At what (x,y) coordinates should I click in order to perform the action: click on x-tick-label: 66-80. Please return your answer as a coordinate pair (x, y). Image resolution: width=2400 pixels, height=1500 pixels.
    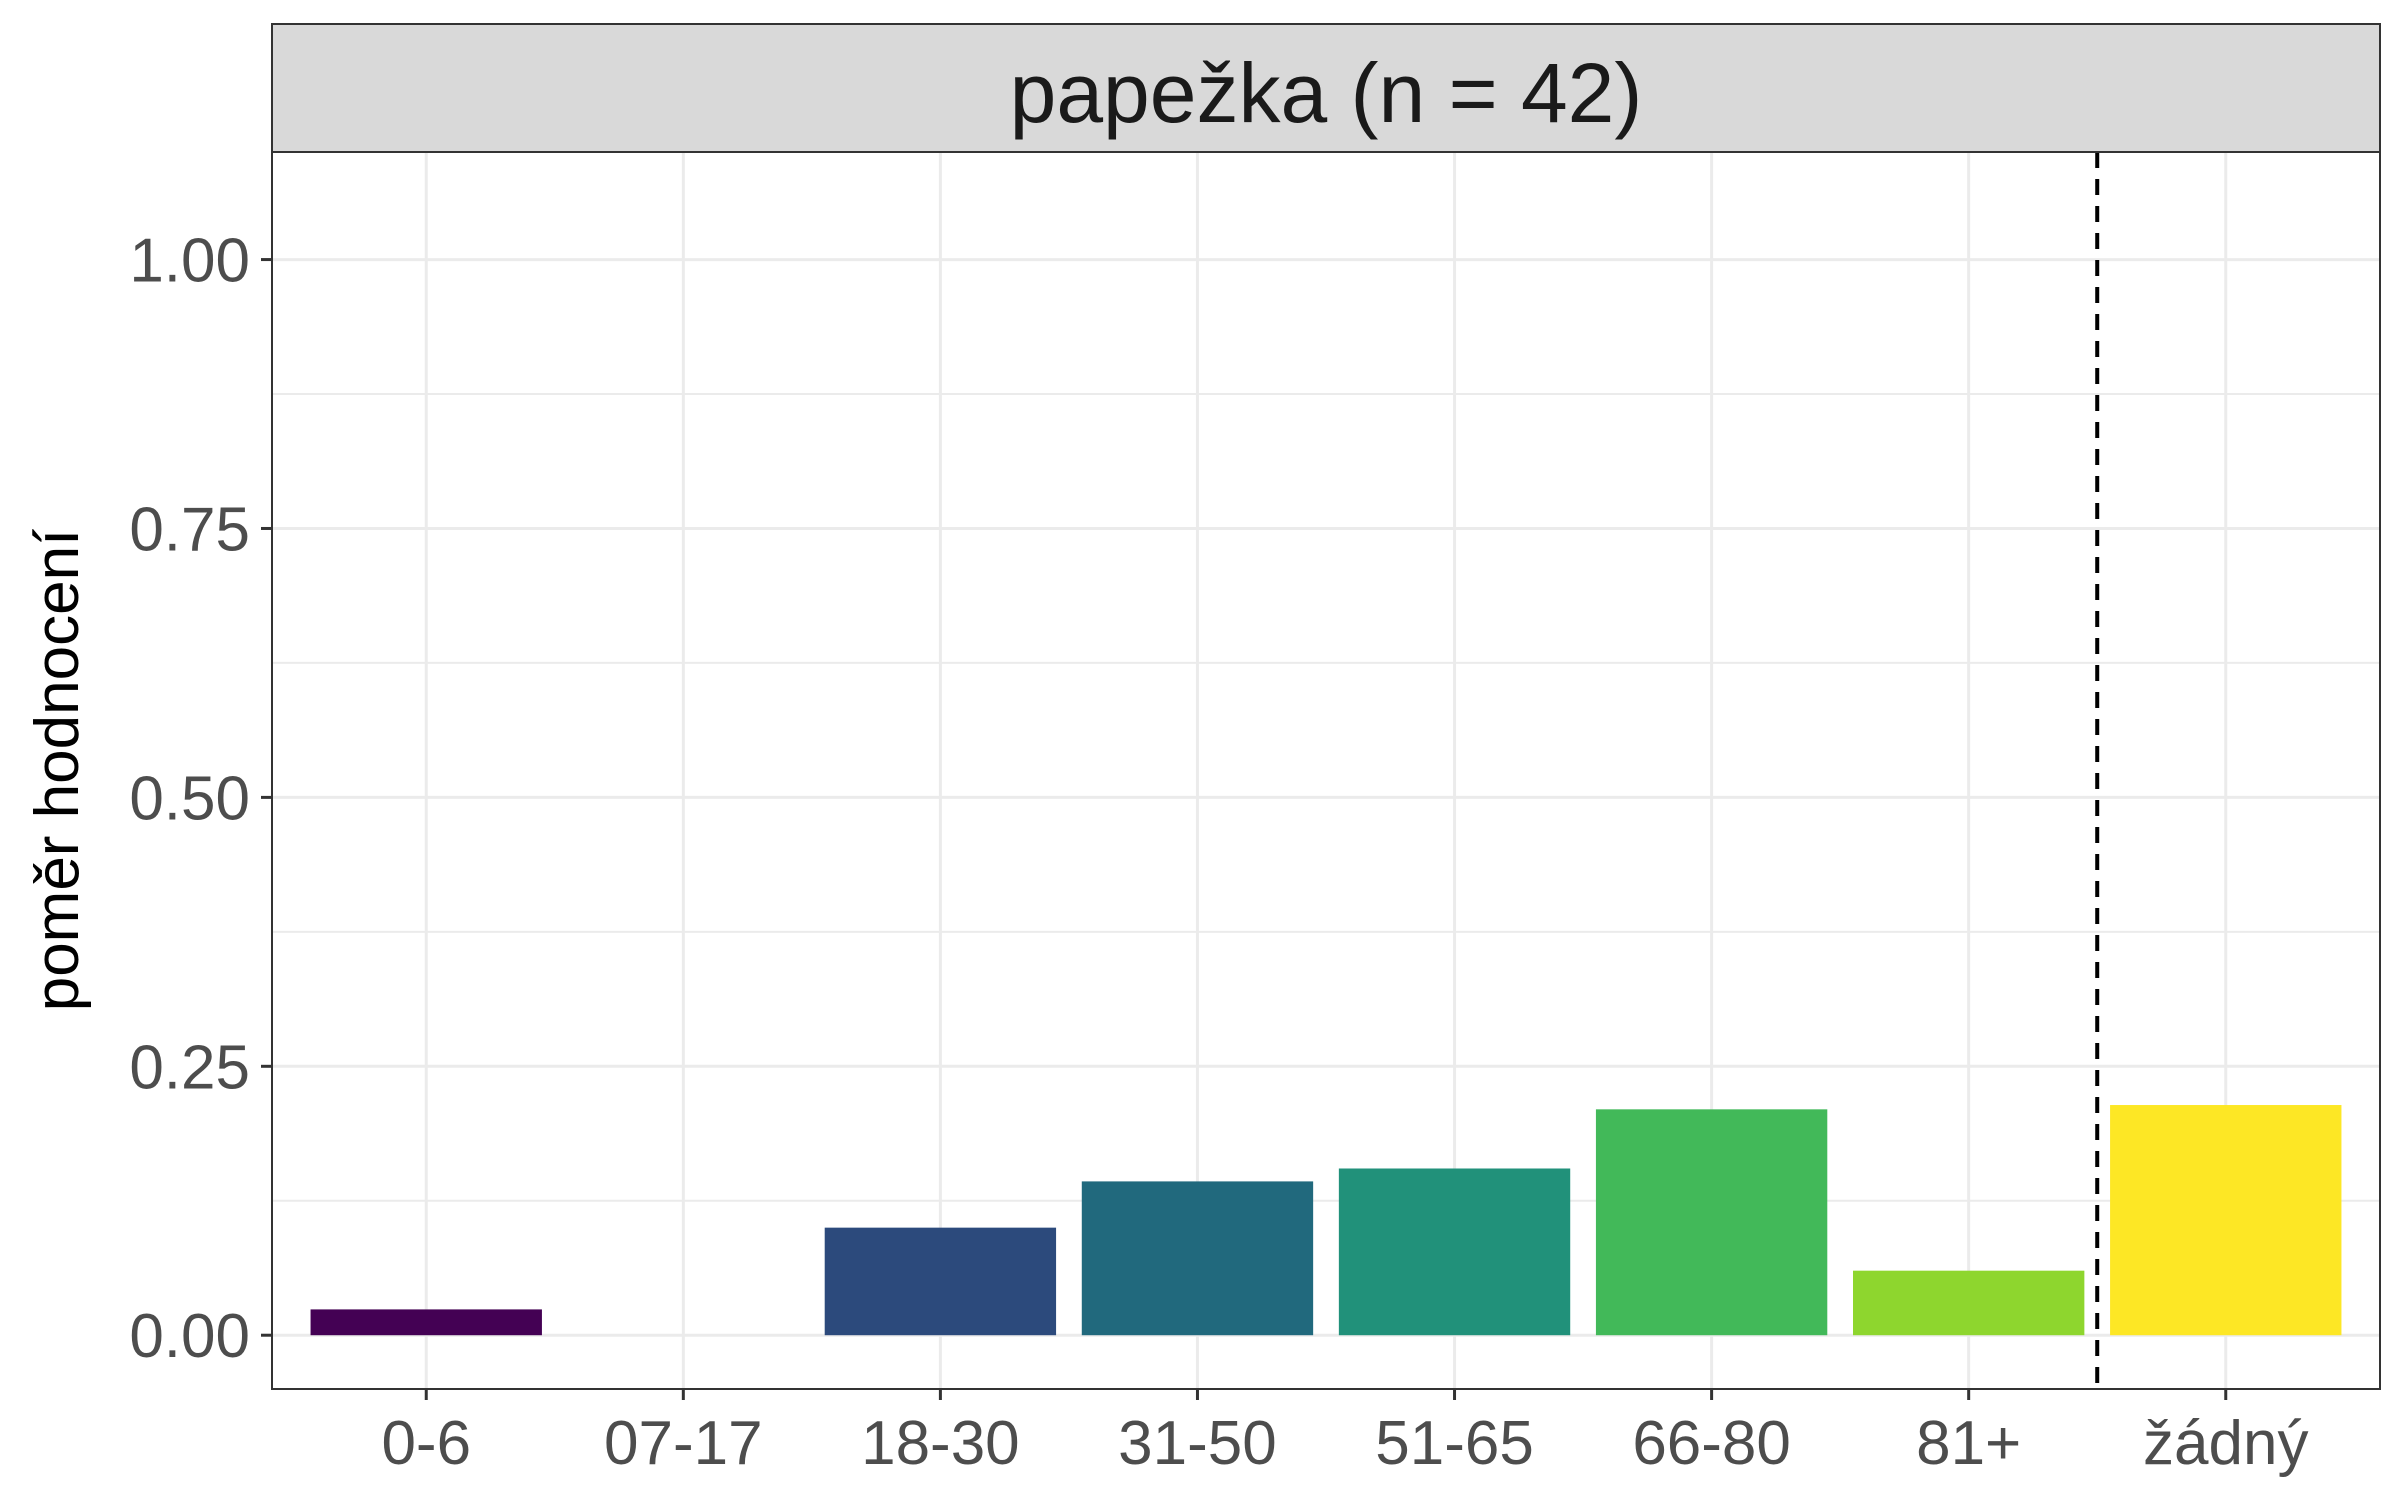
    Looking at the image, I should click on (1711, 1443).